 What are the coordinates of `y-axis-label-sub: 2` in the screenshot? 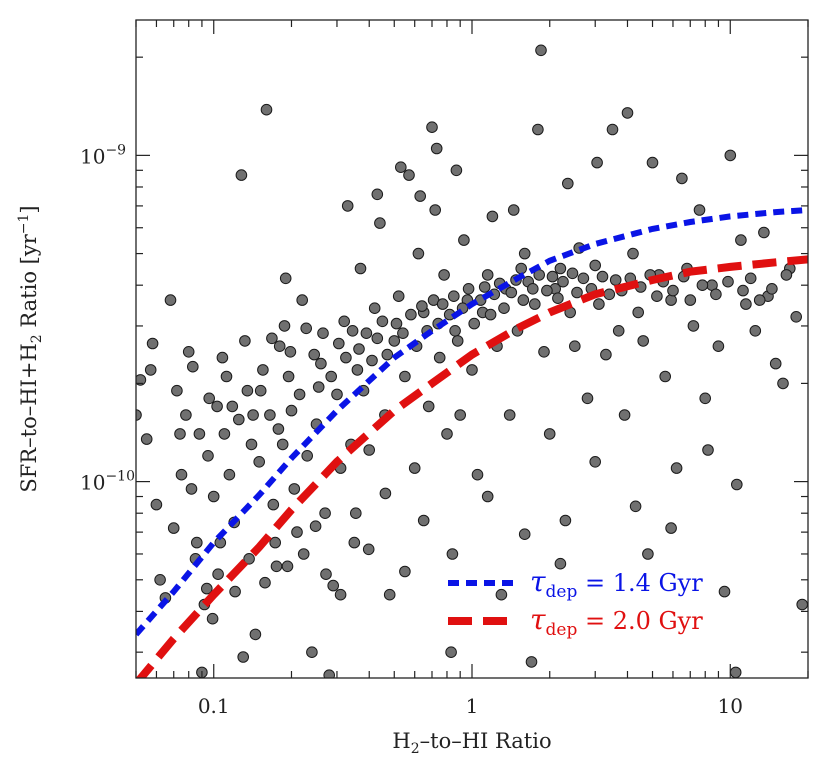 It's located at (37, 338).